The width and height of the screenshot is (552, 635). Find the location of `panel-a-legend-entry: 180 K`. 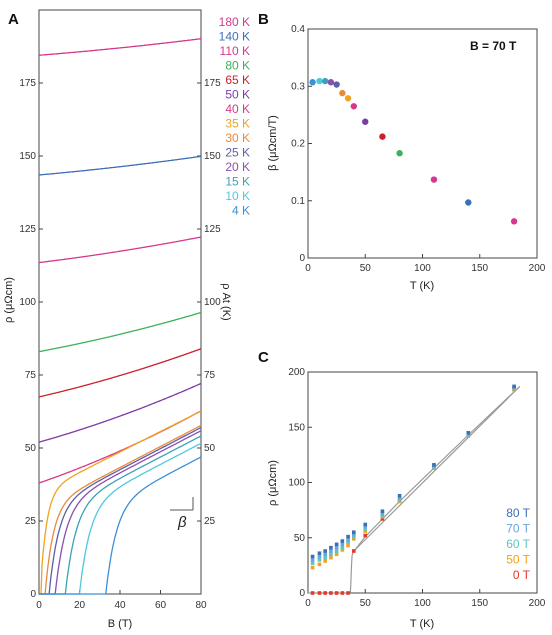

panel-a-legend-entry: 180 K is located at coordinates (234, 22).